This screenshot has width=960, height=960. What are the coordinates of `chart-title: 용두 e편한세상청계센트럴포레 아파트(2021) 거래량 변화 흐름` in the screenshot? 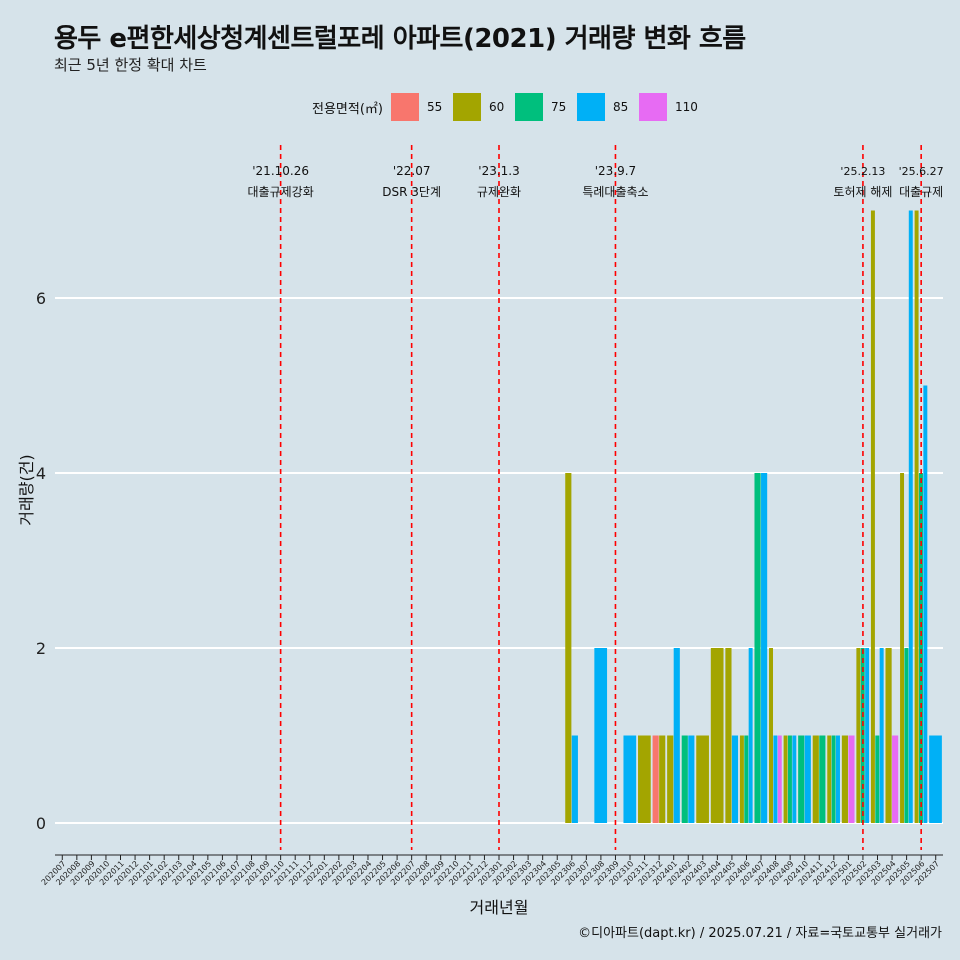 It's located at (400, 39).